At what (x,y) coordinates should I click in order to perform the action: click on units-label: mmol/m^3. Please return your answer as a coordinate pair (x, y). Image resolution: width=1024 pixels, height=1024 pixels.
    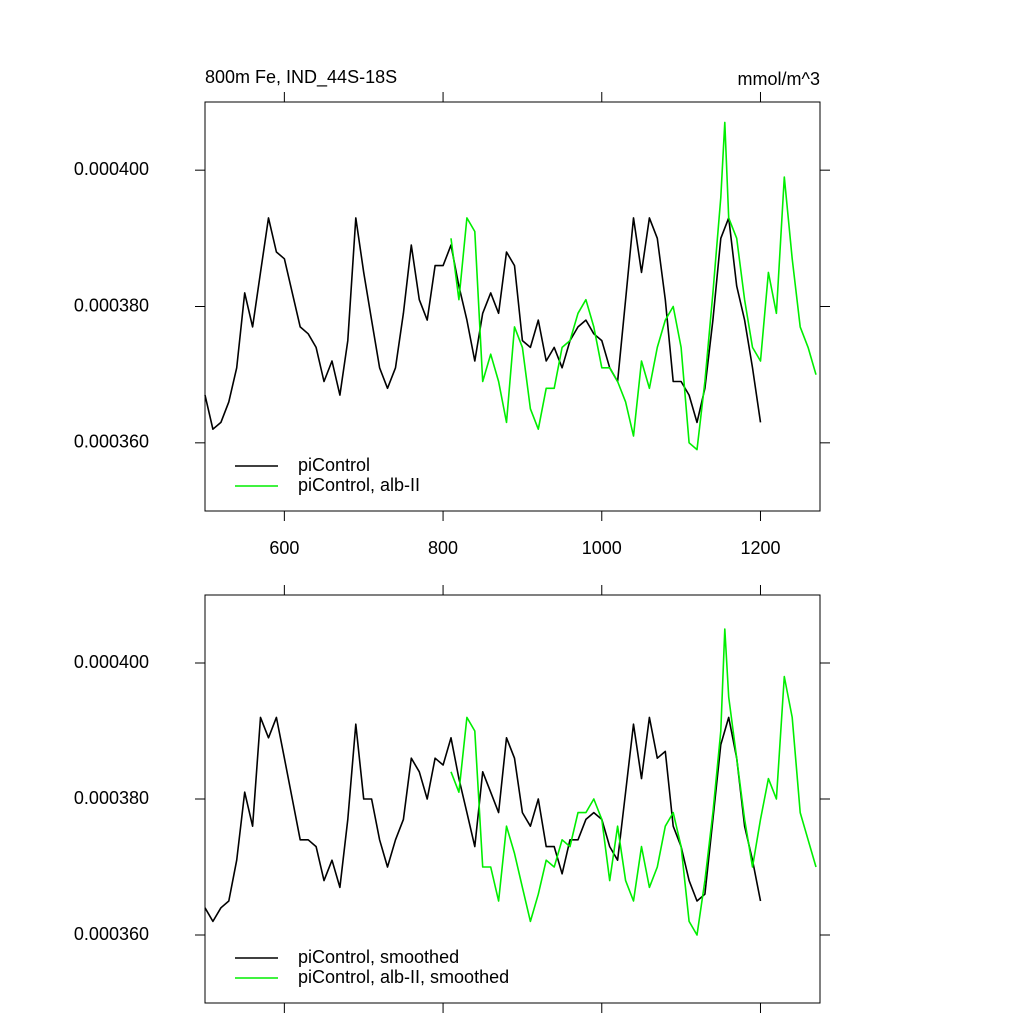
    Looking at the image, I should click on (779, 79).